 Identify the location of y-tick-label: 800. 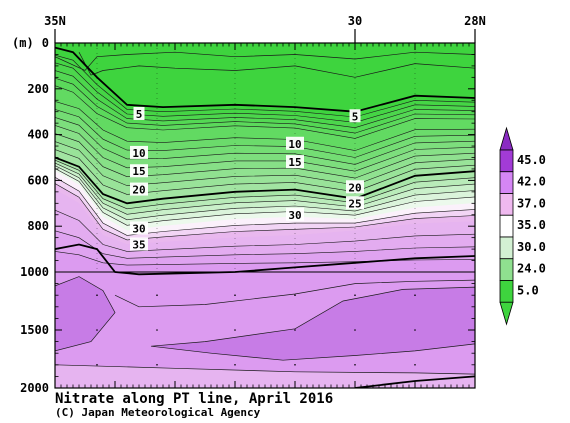
(38, 226).